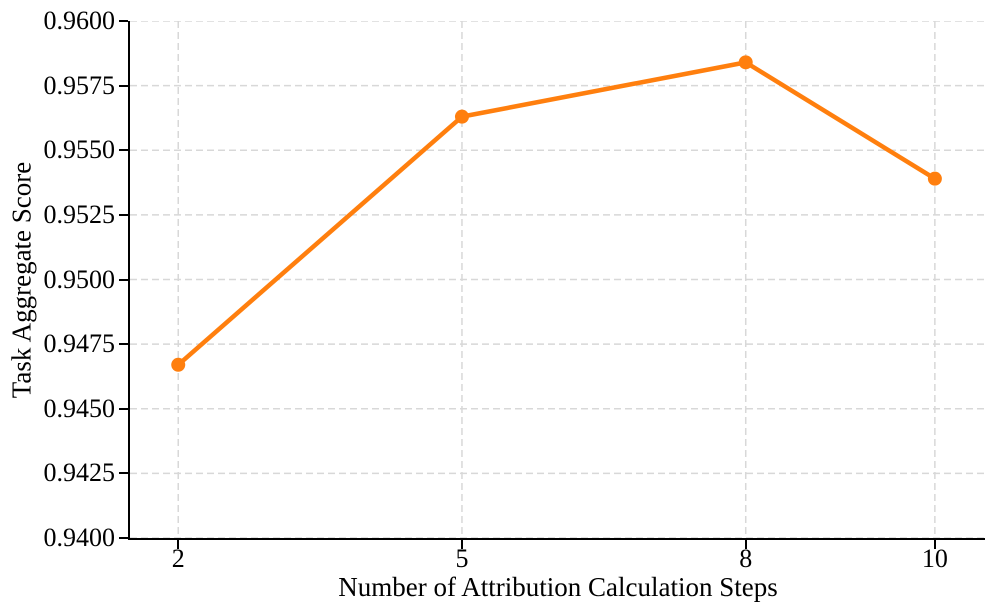  What do you see at coordinates (79, 214) in the screenshot?
I see `y-tick-label: 0.9525` at bounding box center [79, 214].